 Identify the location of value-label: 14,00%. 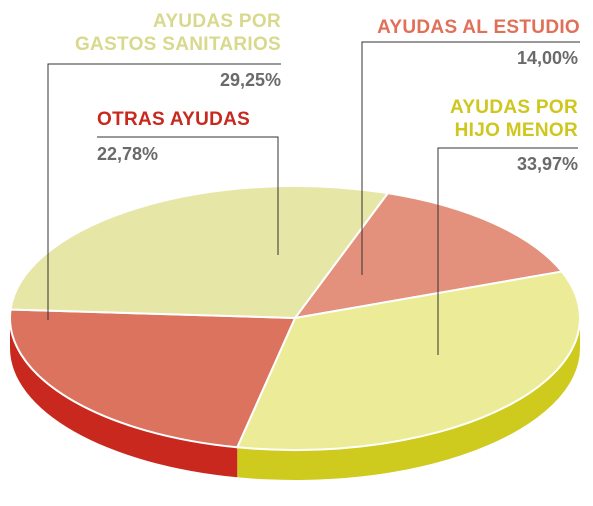
(547, 58).